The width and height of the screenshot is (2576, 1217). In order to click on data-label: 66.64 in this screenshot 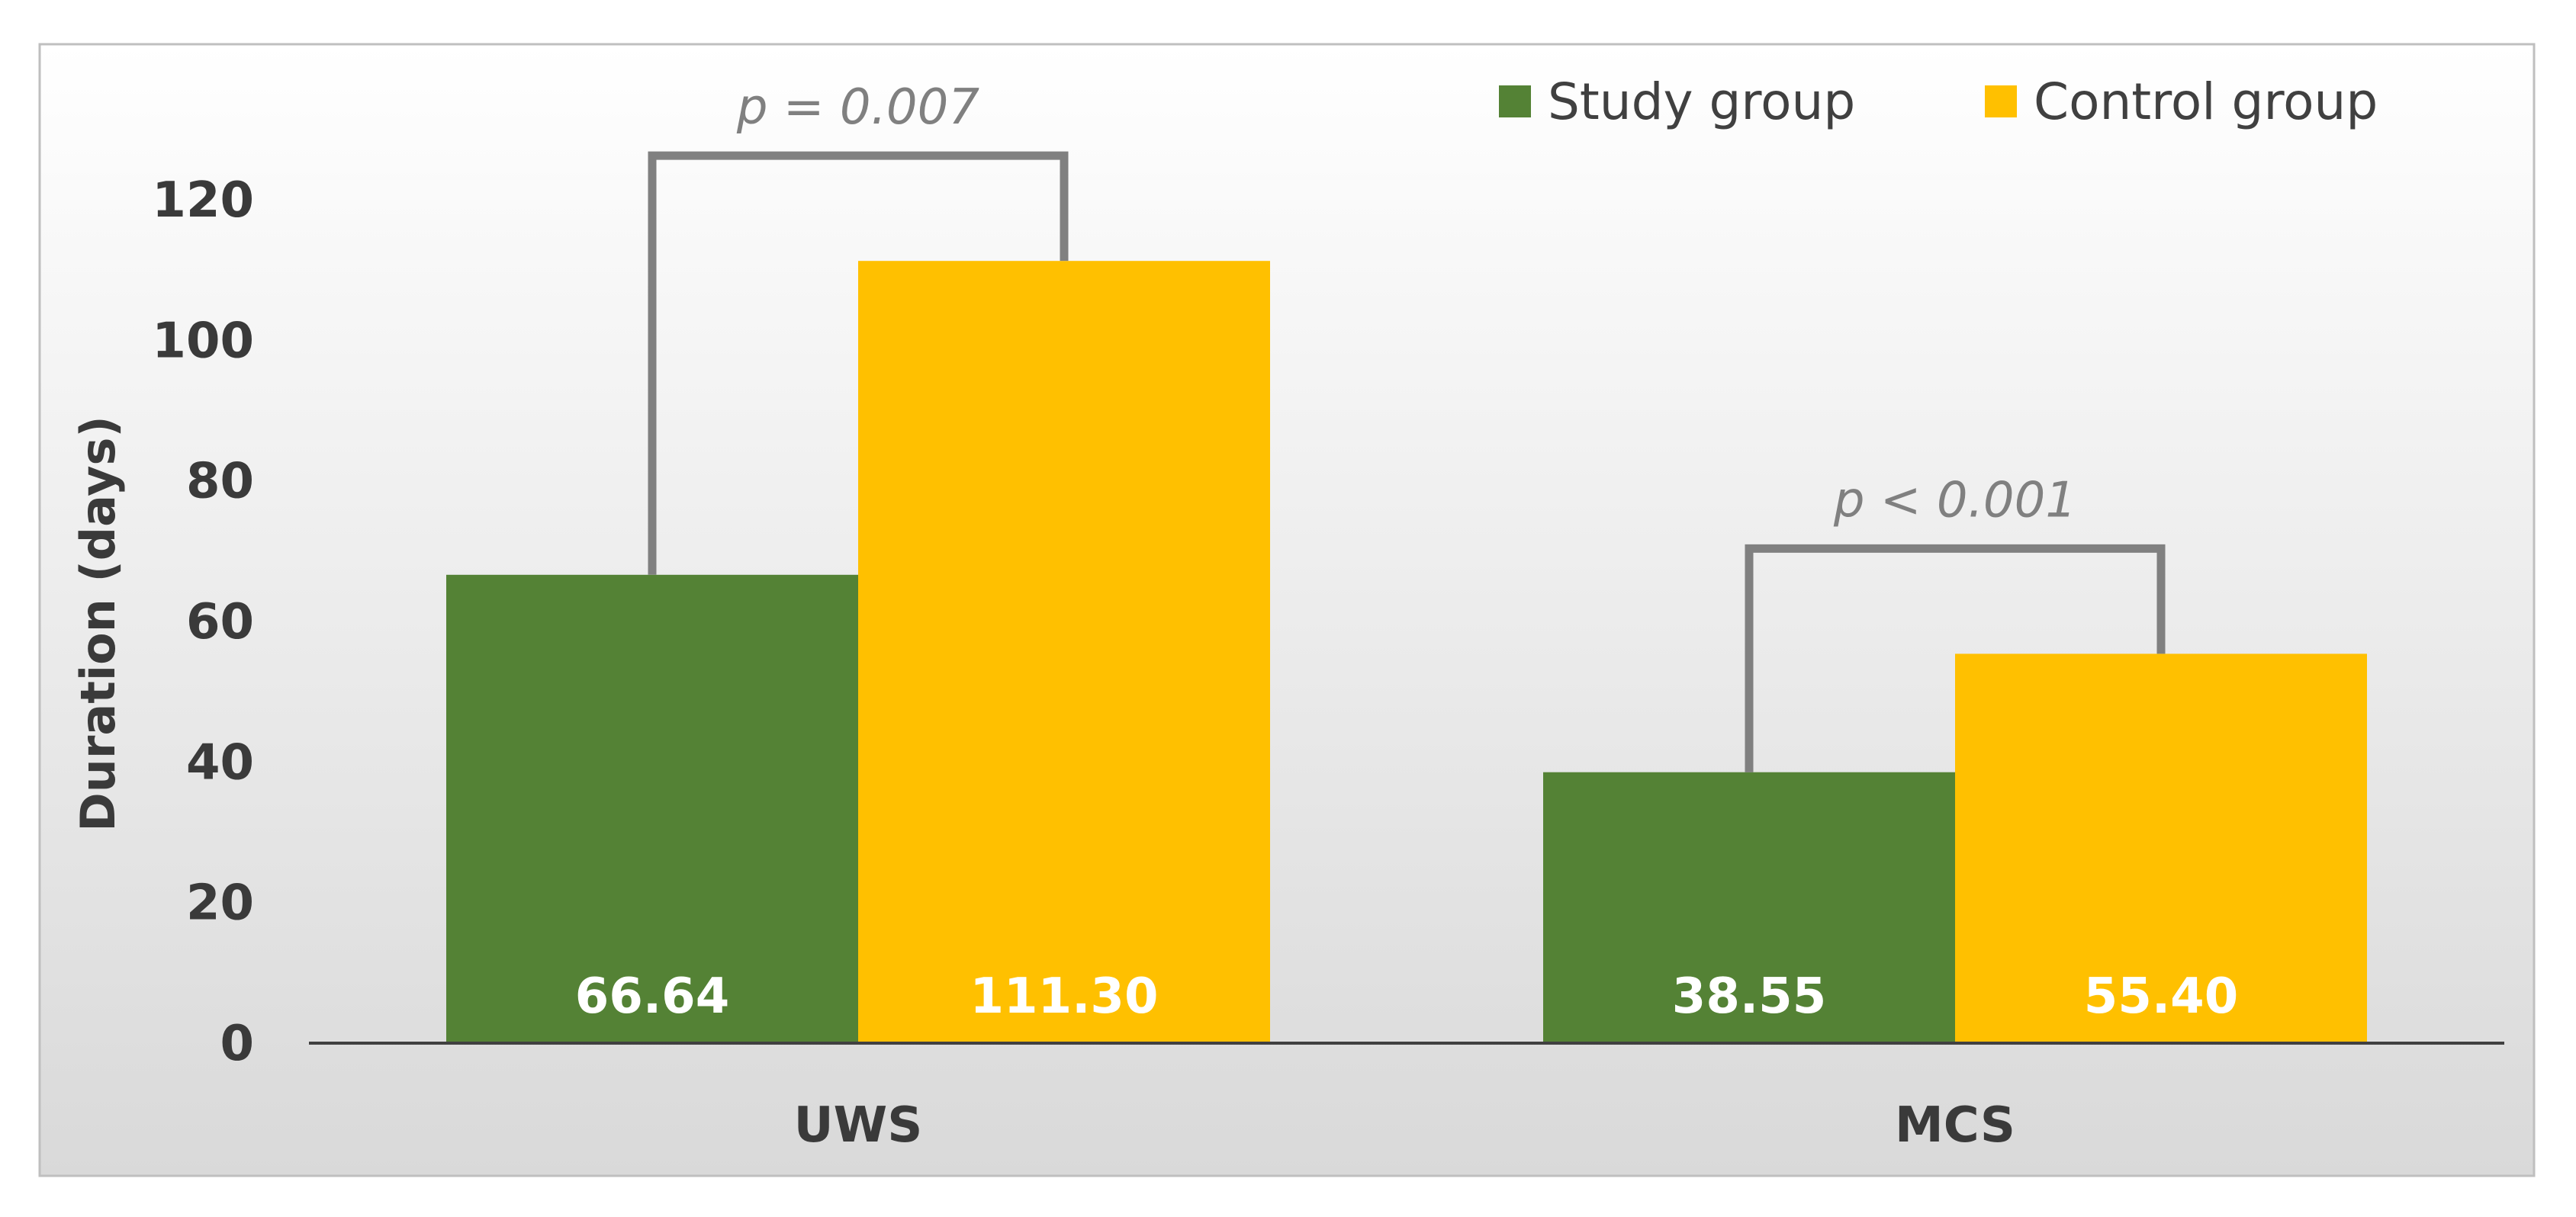, I will do `click(652, 996)`.